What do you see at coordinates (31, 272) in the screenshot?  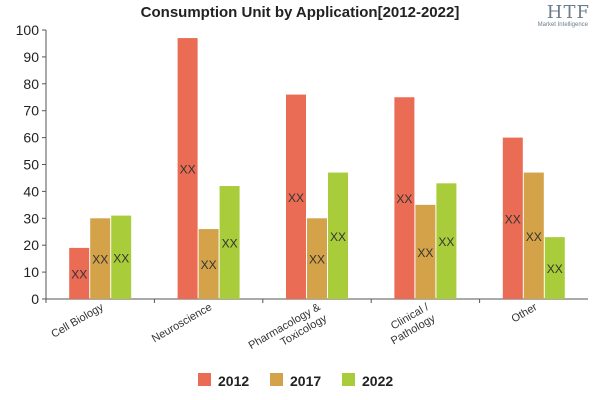 I see `y-tick-label: 10` at bounding box center [31, 272].